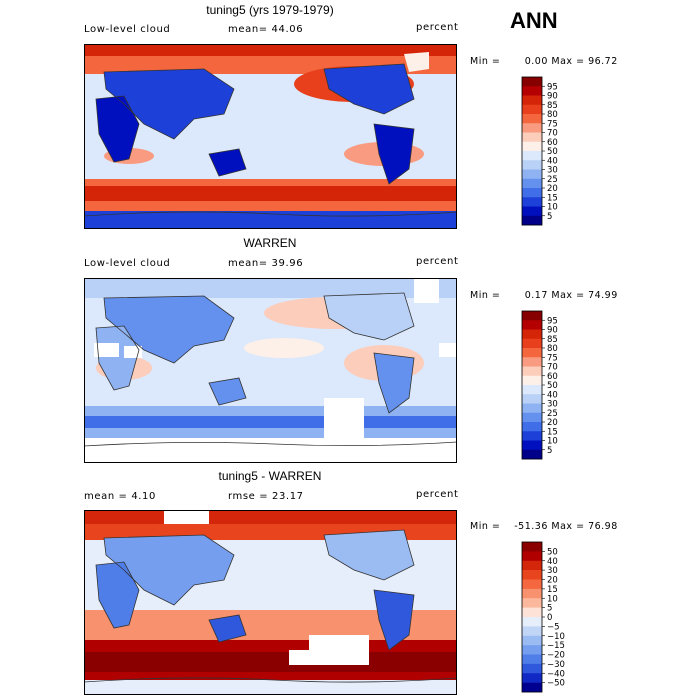  What do you see at coordinates (270, 288) in the screenshot?
I see `map2-arctic-band` at bounding box center [270, 288].